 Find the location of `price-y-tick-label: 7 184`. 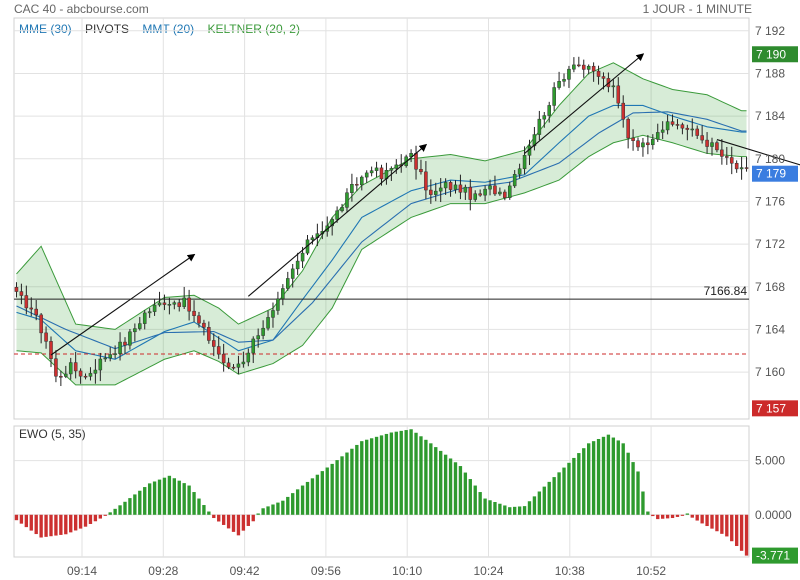

price-y-tick-label: 7 184 is located at coordinates (770, 116).